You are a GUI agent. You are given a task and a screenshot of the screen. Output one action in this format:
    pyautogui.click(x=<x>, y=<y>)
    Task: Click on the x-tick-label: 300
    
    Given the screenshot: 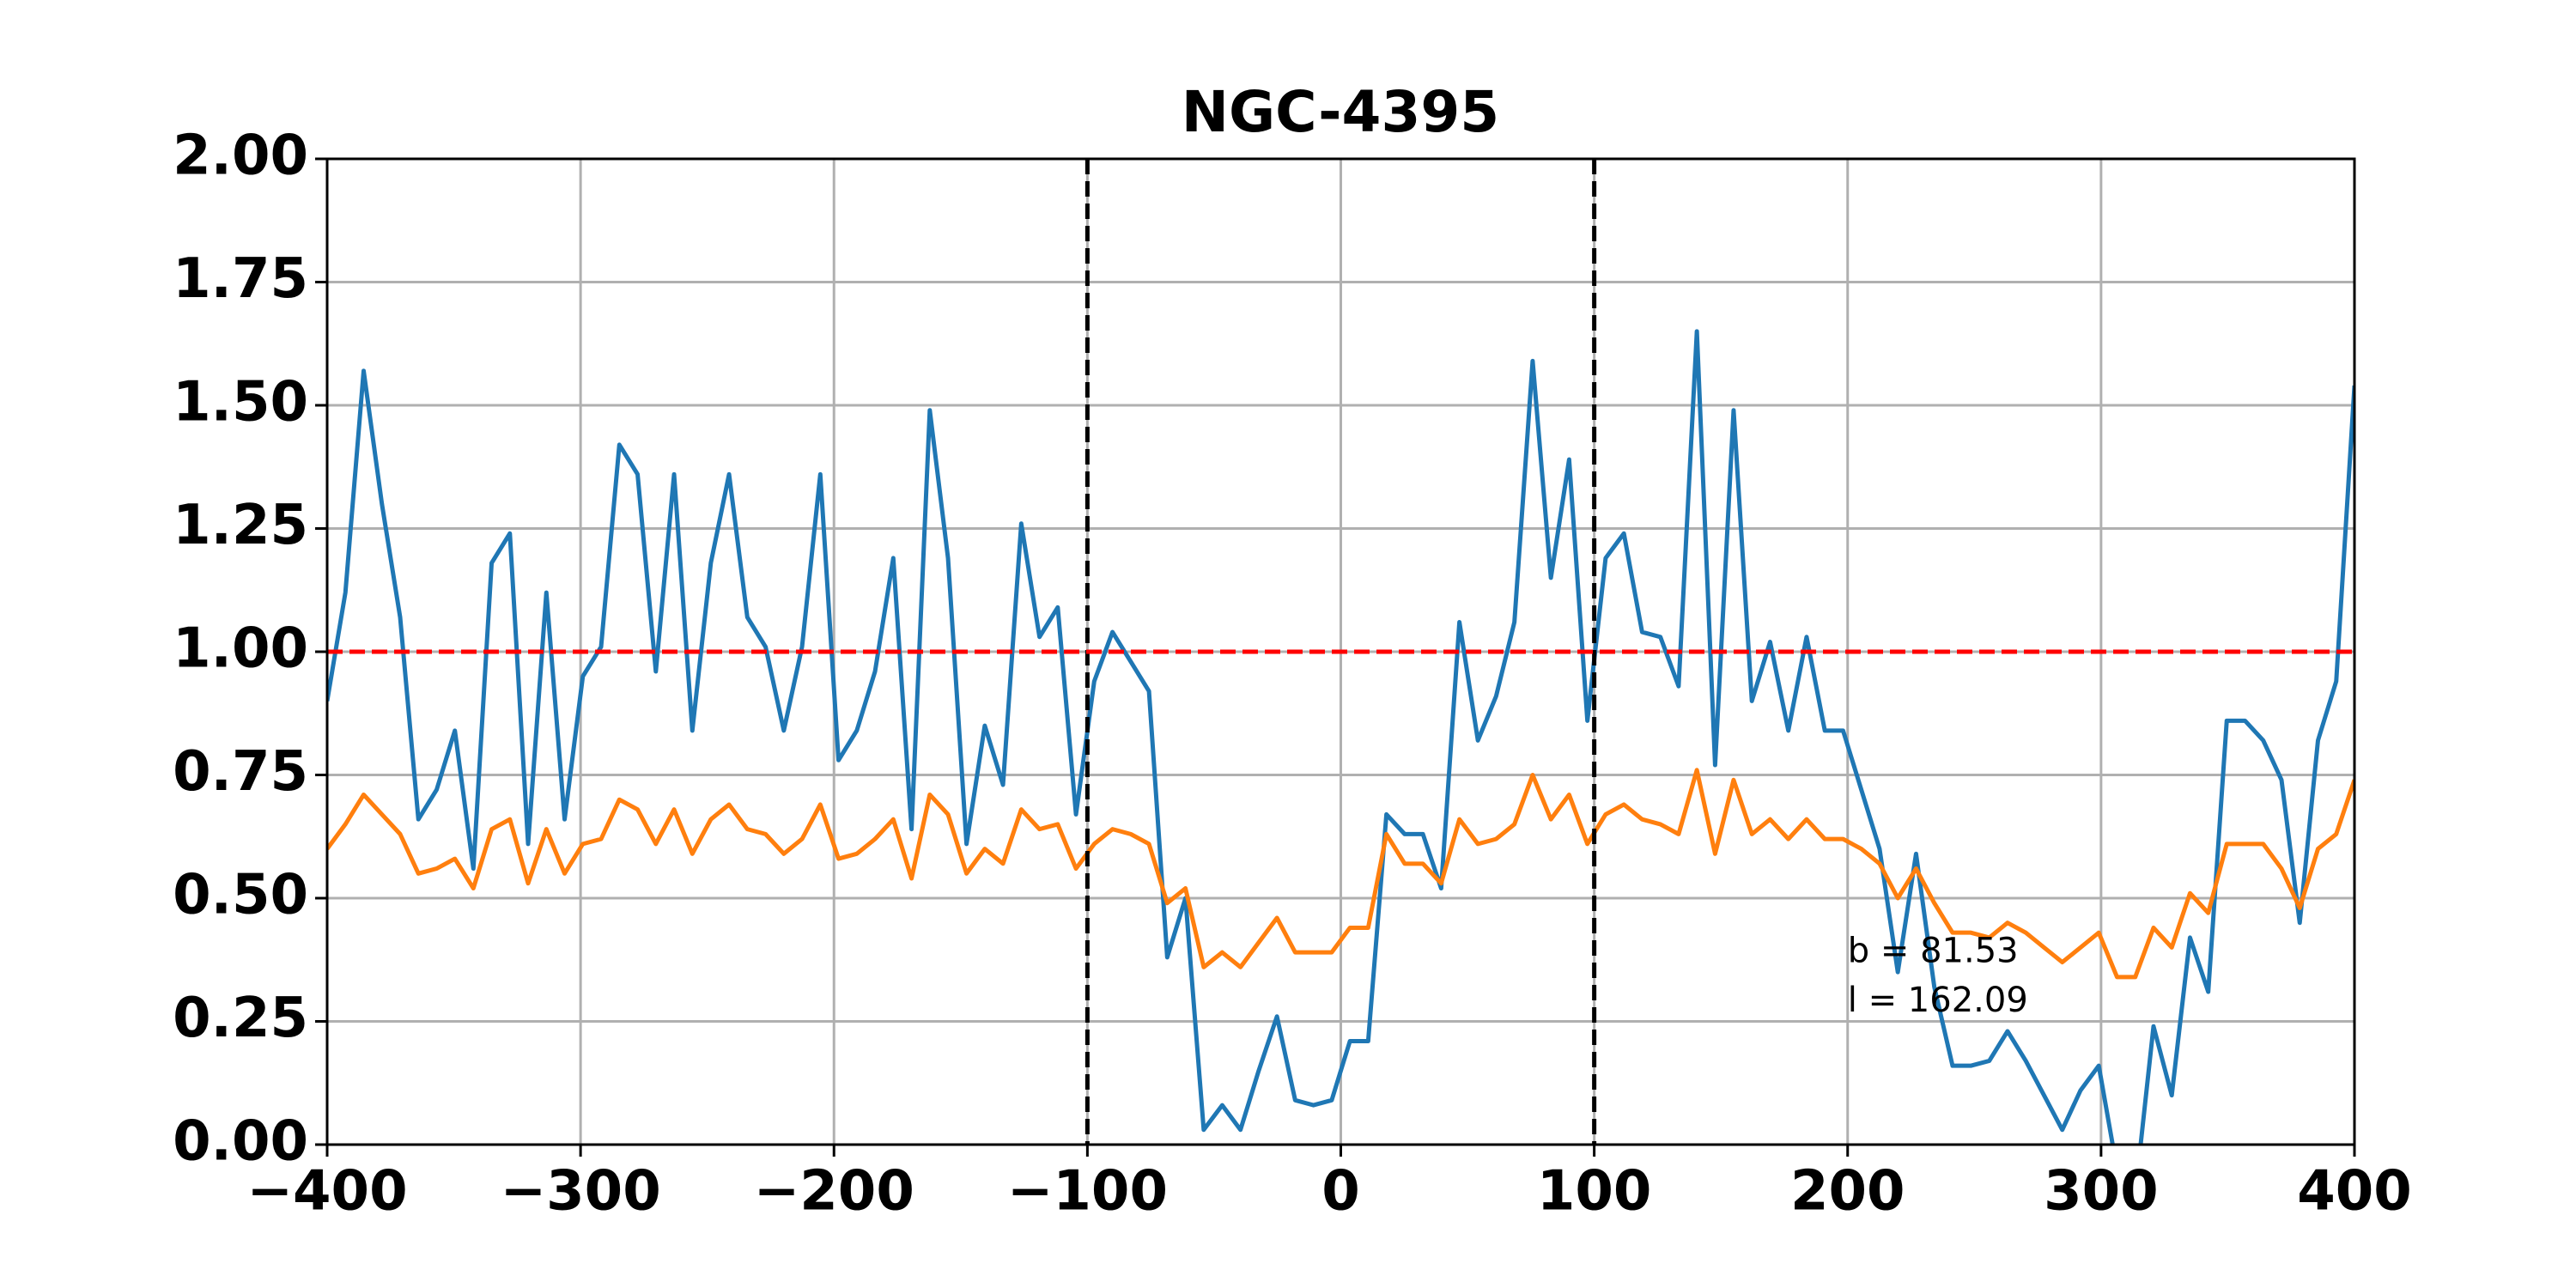 What is the action you would take?
    pyautogui.click(x=2101, y=1192)
    